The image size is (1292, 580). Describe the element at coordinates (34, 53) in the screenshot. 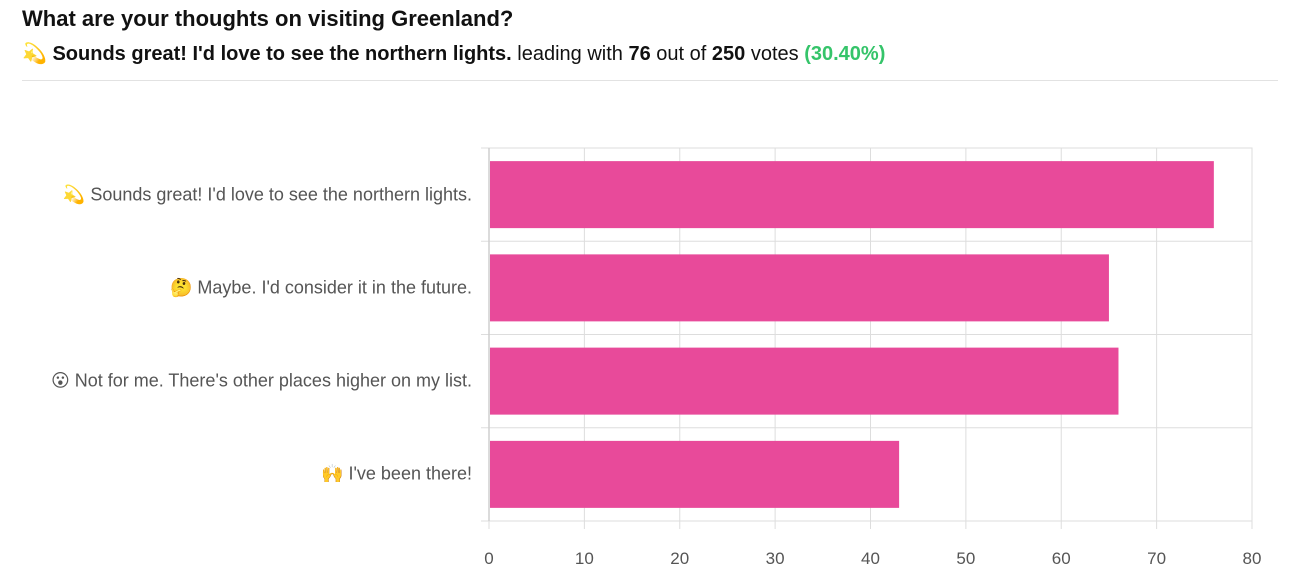

I see `leader-emoji-icon: 💫` at that location.